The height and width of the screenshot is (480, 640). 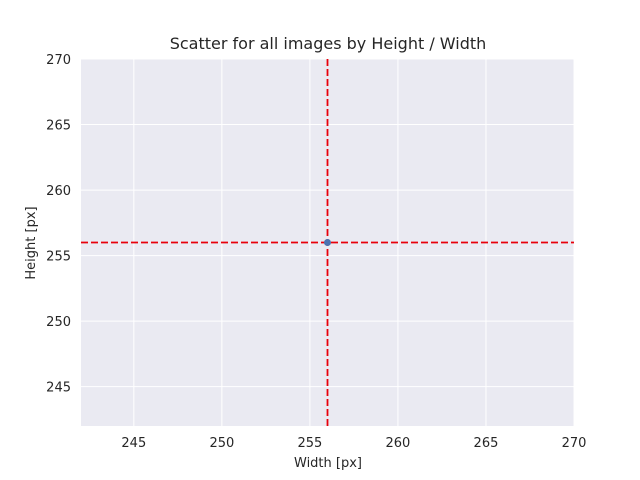 I want to click on x-axis-ticks: 245 250 255 260 265 270, so click(x=353, y=443).